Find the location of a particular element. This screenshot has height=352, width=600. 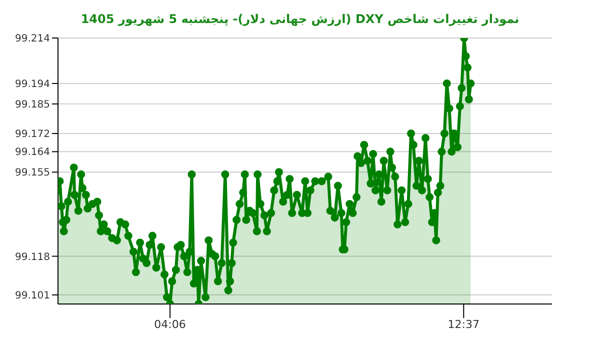

y-tick-label: 99.101 is located at coordinates (32, 296).